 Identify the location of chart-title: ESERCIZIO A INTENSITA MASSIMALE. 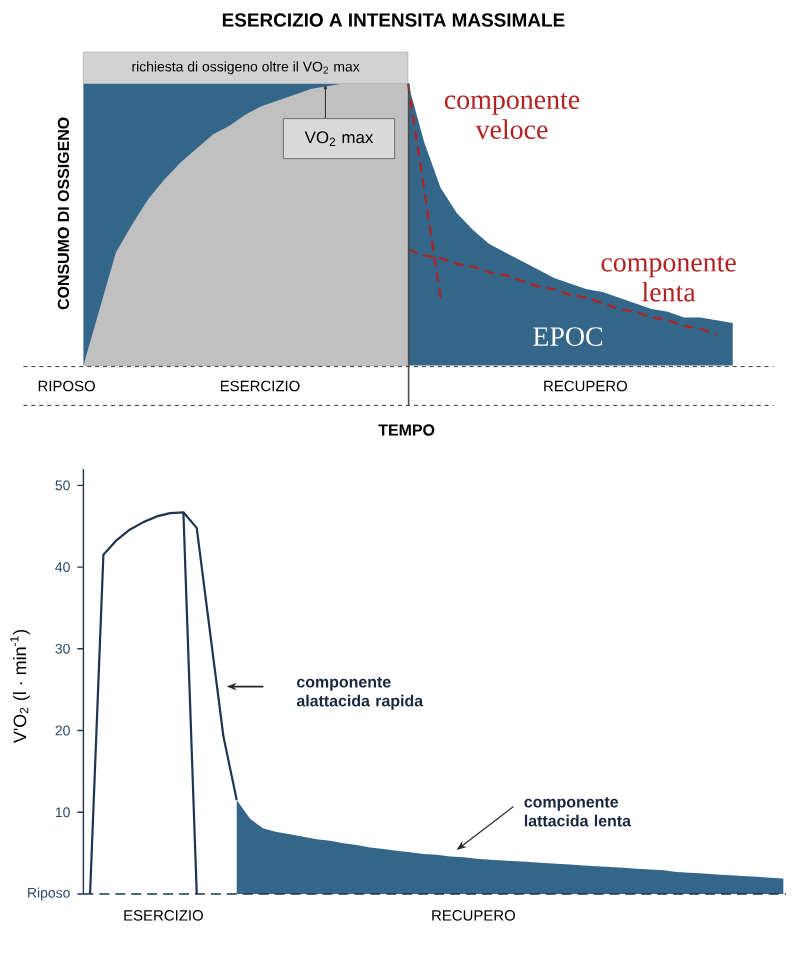
(393, 20).